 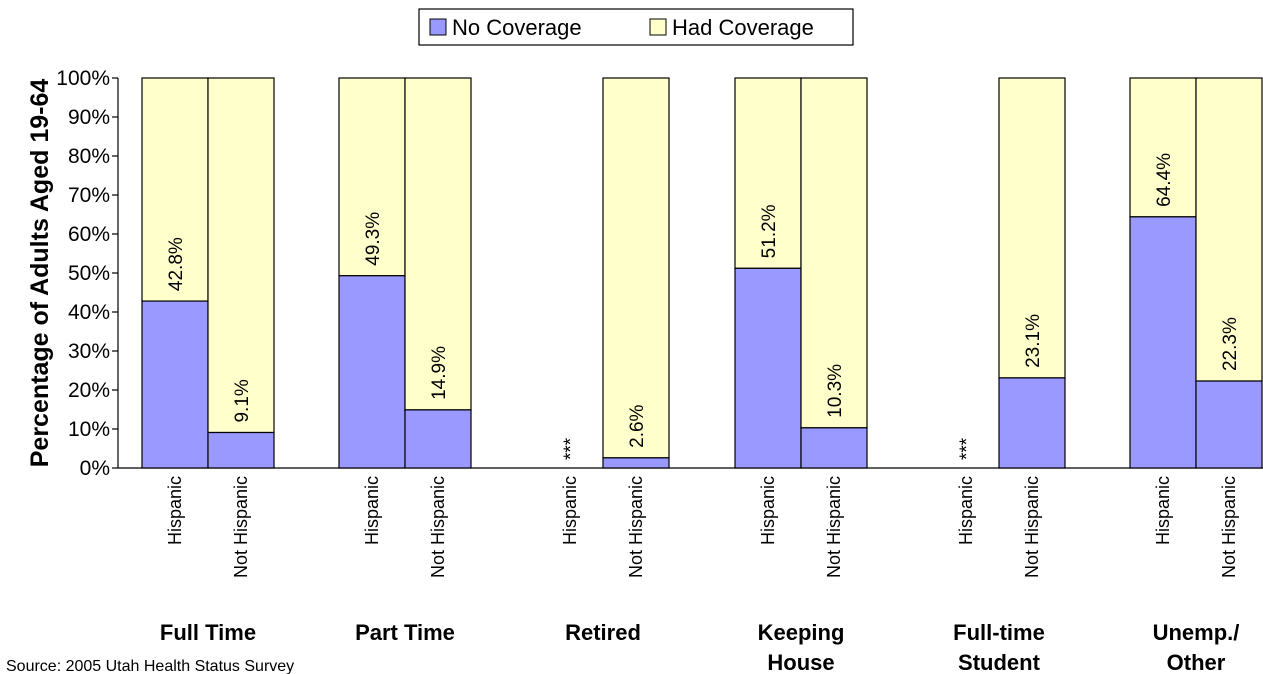 What do you see at coordinates (83, 78) in the screenshot?
I see `y-tick-label: 100%` at bounding box center [83, 78].